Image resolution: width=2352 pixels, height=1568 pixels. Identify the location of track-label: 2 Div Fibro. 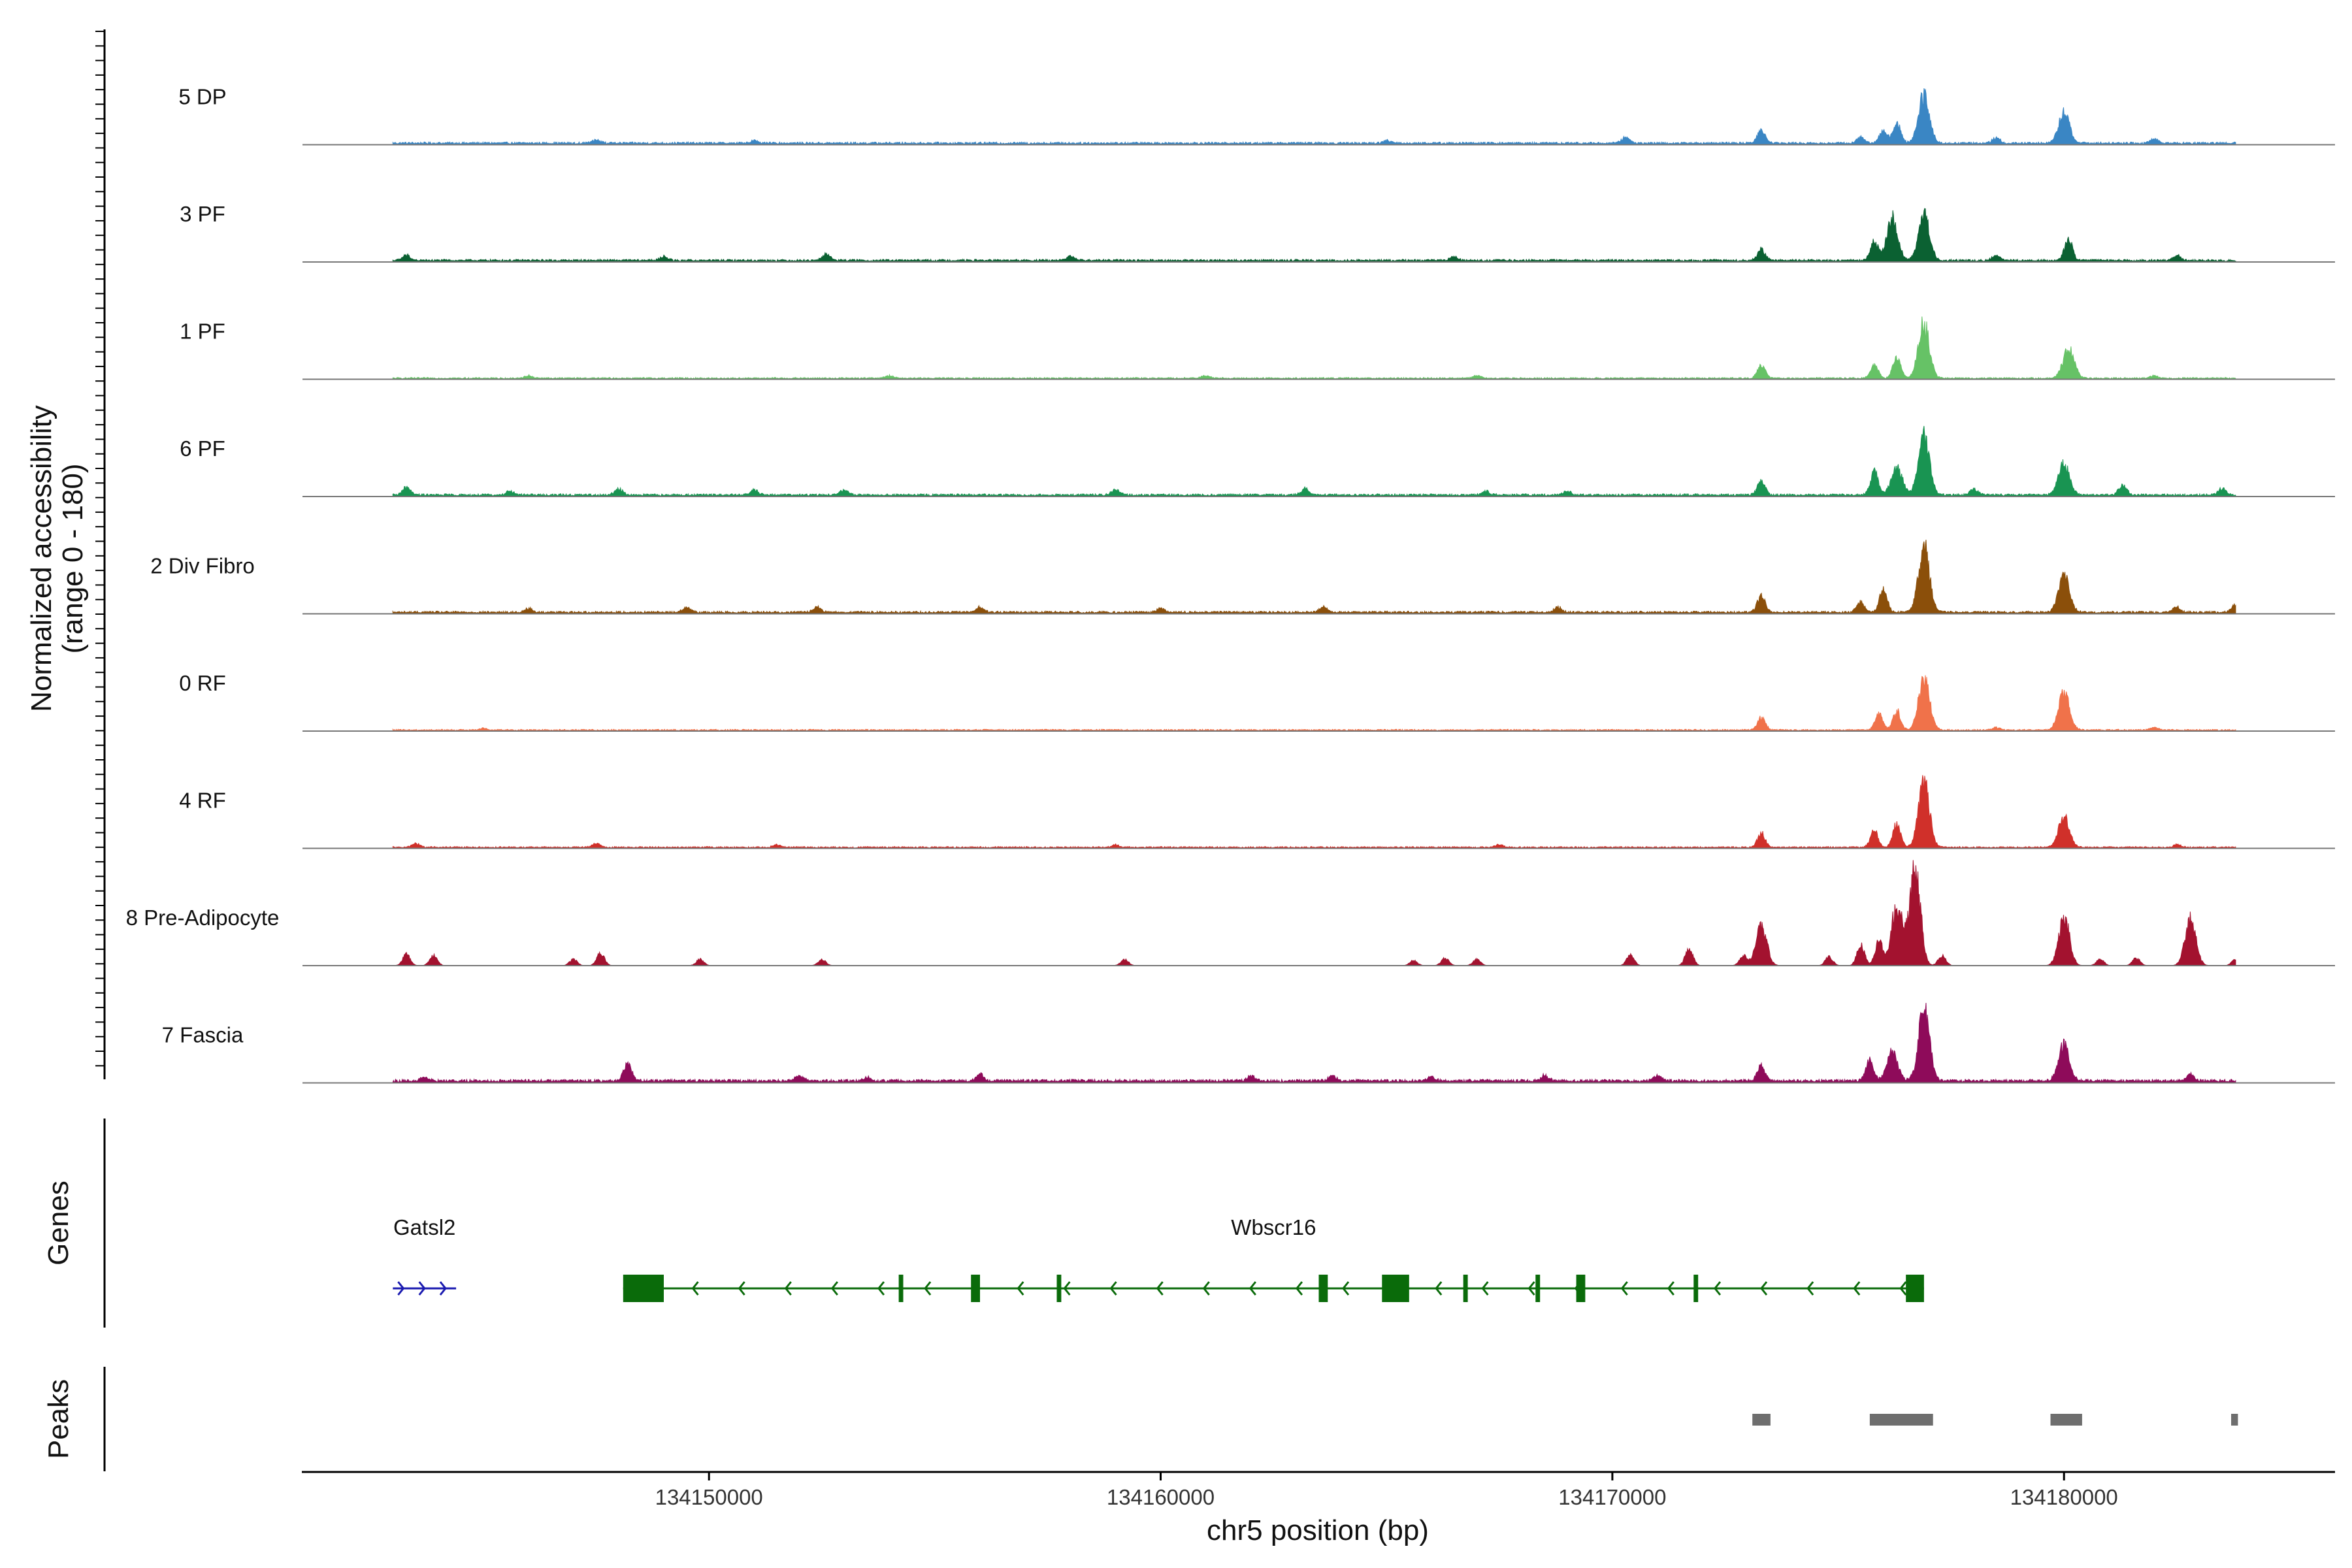
(202, 566).